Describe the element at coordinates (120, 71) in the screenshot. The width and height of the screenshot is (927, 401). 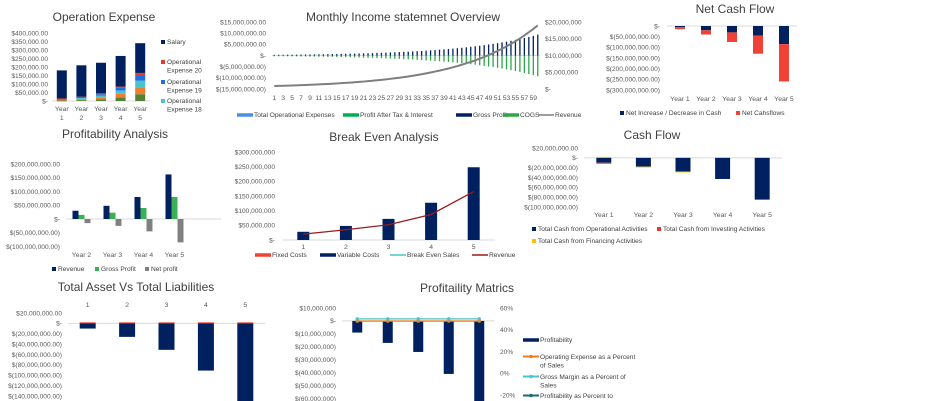
I see `bar-opex-s0-c3` at that location.